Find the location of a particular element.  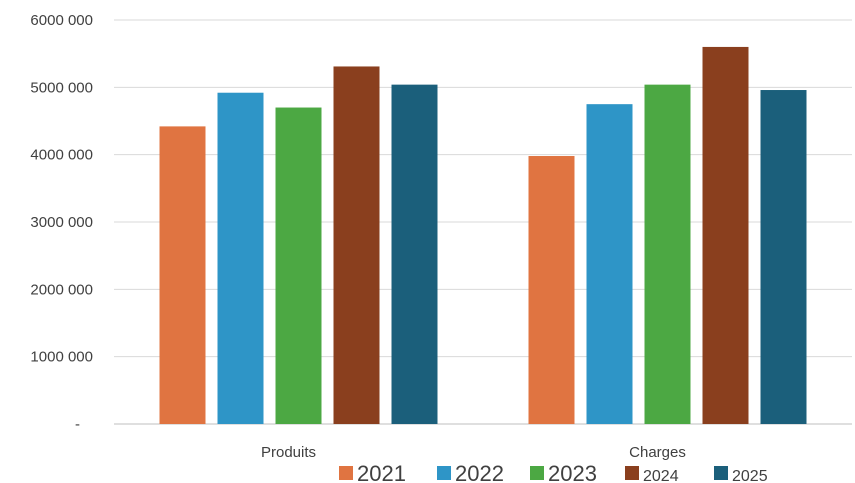

legend-label: 2021 is located at coordinates (381, 472).